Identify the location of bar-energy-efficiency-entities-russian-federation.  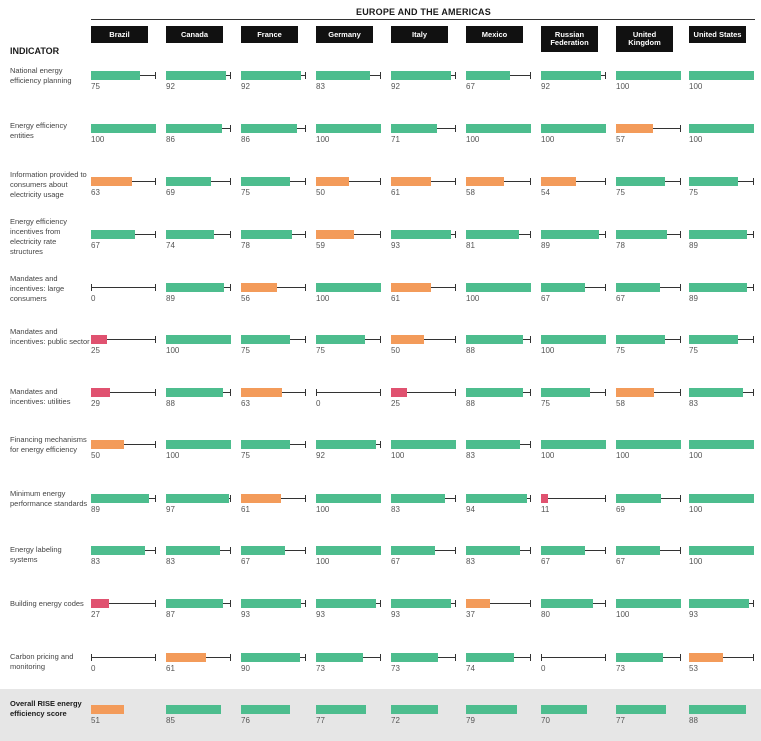
(573, 128).